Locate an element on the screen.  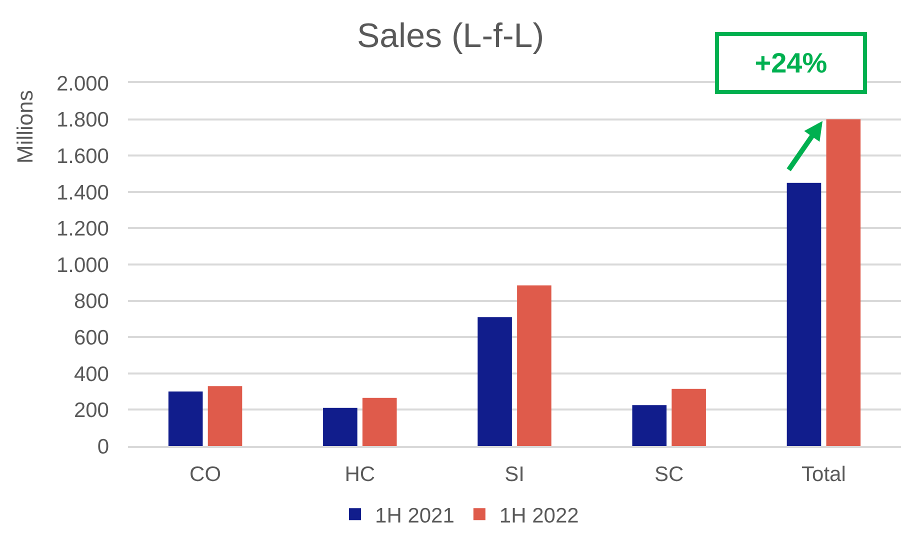
annotation: +24% is located at coordinates (791, 63).